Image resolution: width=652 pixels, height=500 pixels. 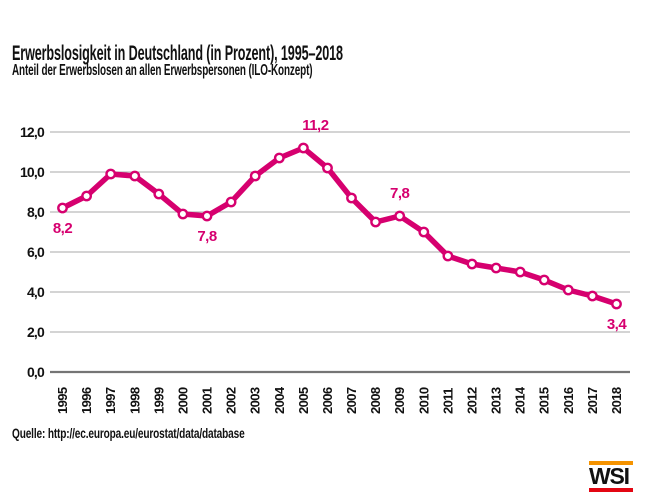 I want to click on data-point-2011, so click(x=448, y=256).